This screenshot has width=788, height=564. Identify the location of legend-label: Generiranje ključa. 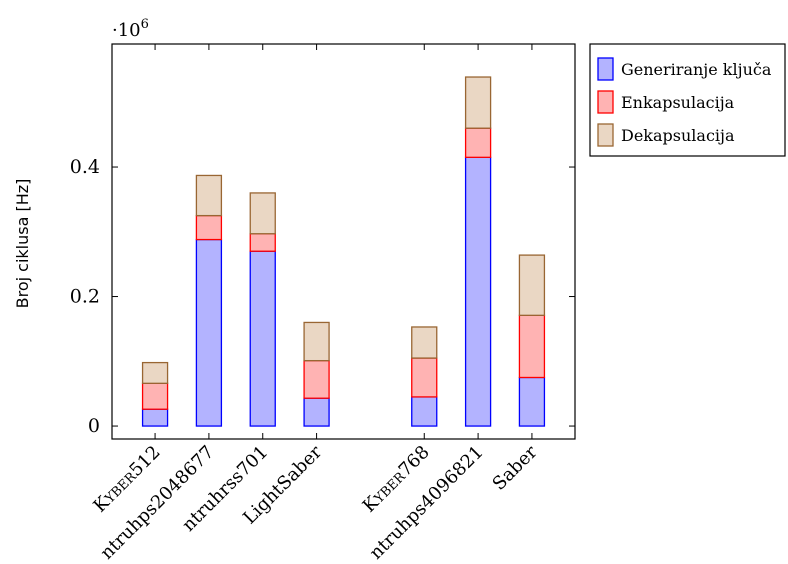
(696, 69).